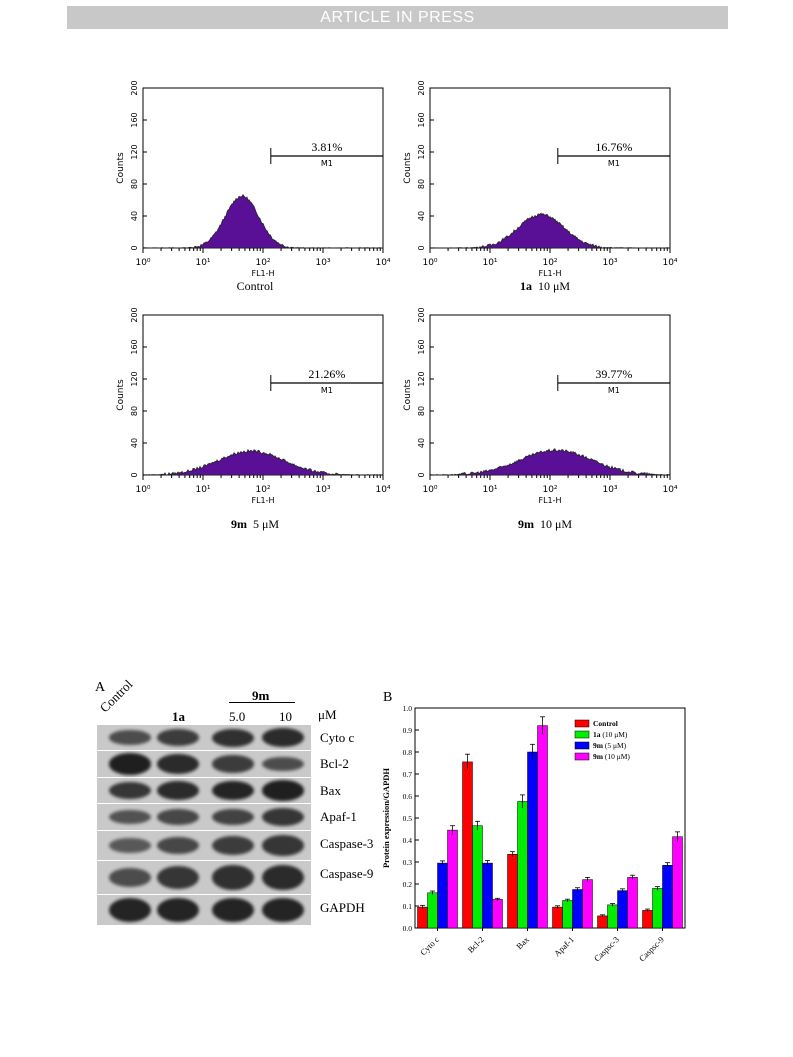  I want to click on gate-percent: 16.76%, so click(613, 147).